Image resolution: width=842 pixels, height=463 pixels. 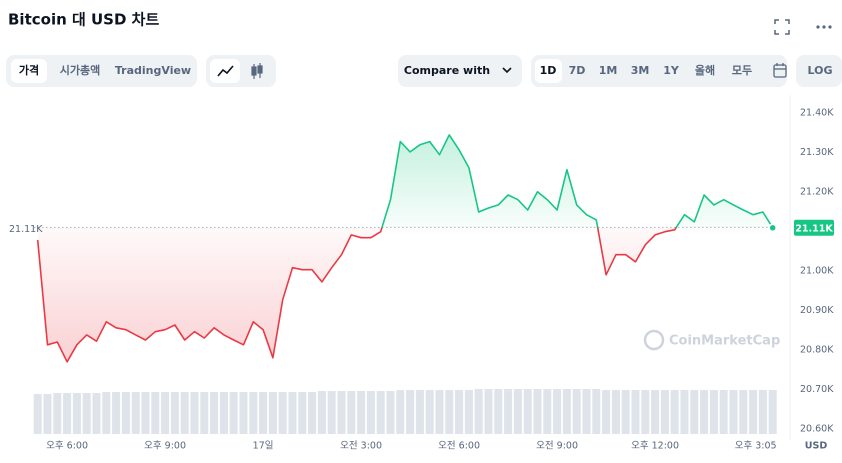 I want to click on y-tick-label: 21.40K, so click(x=817, y=112).